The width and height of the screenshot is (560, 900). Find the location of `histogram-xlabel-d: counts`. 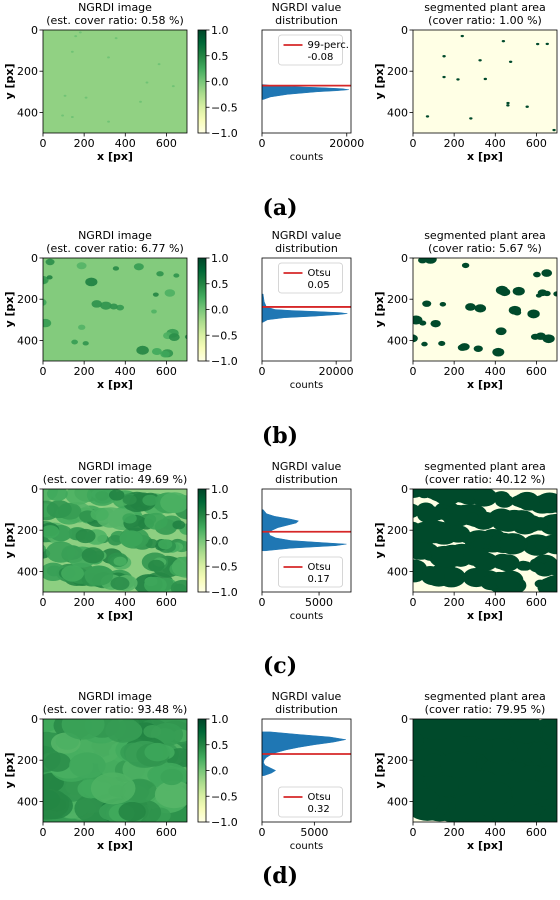

histogram-xlabel-d: counts is located at coordinates (306, 846).